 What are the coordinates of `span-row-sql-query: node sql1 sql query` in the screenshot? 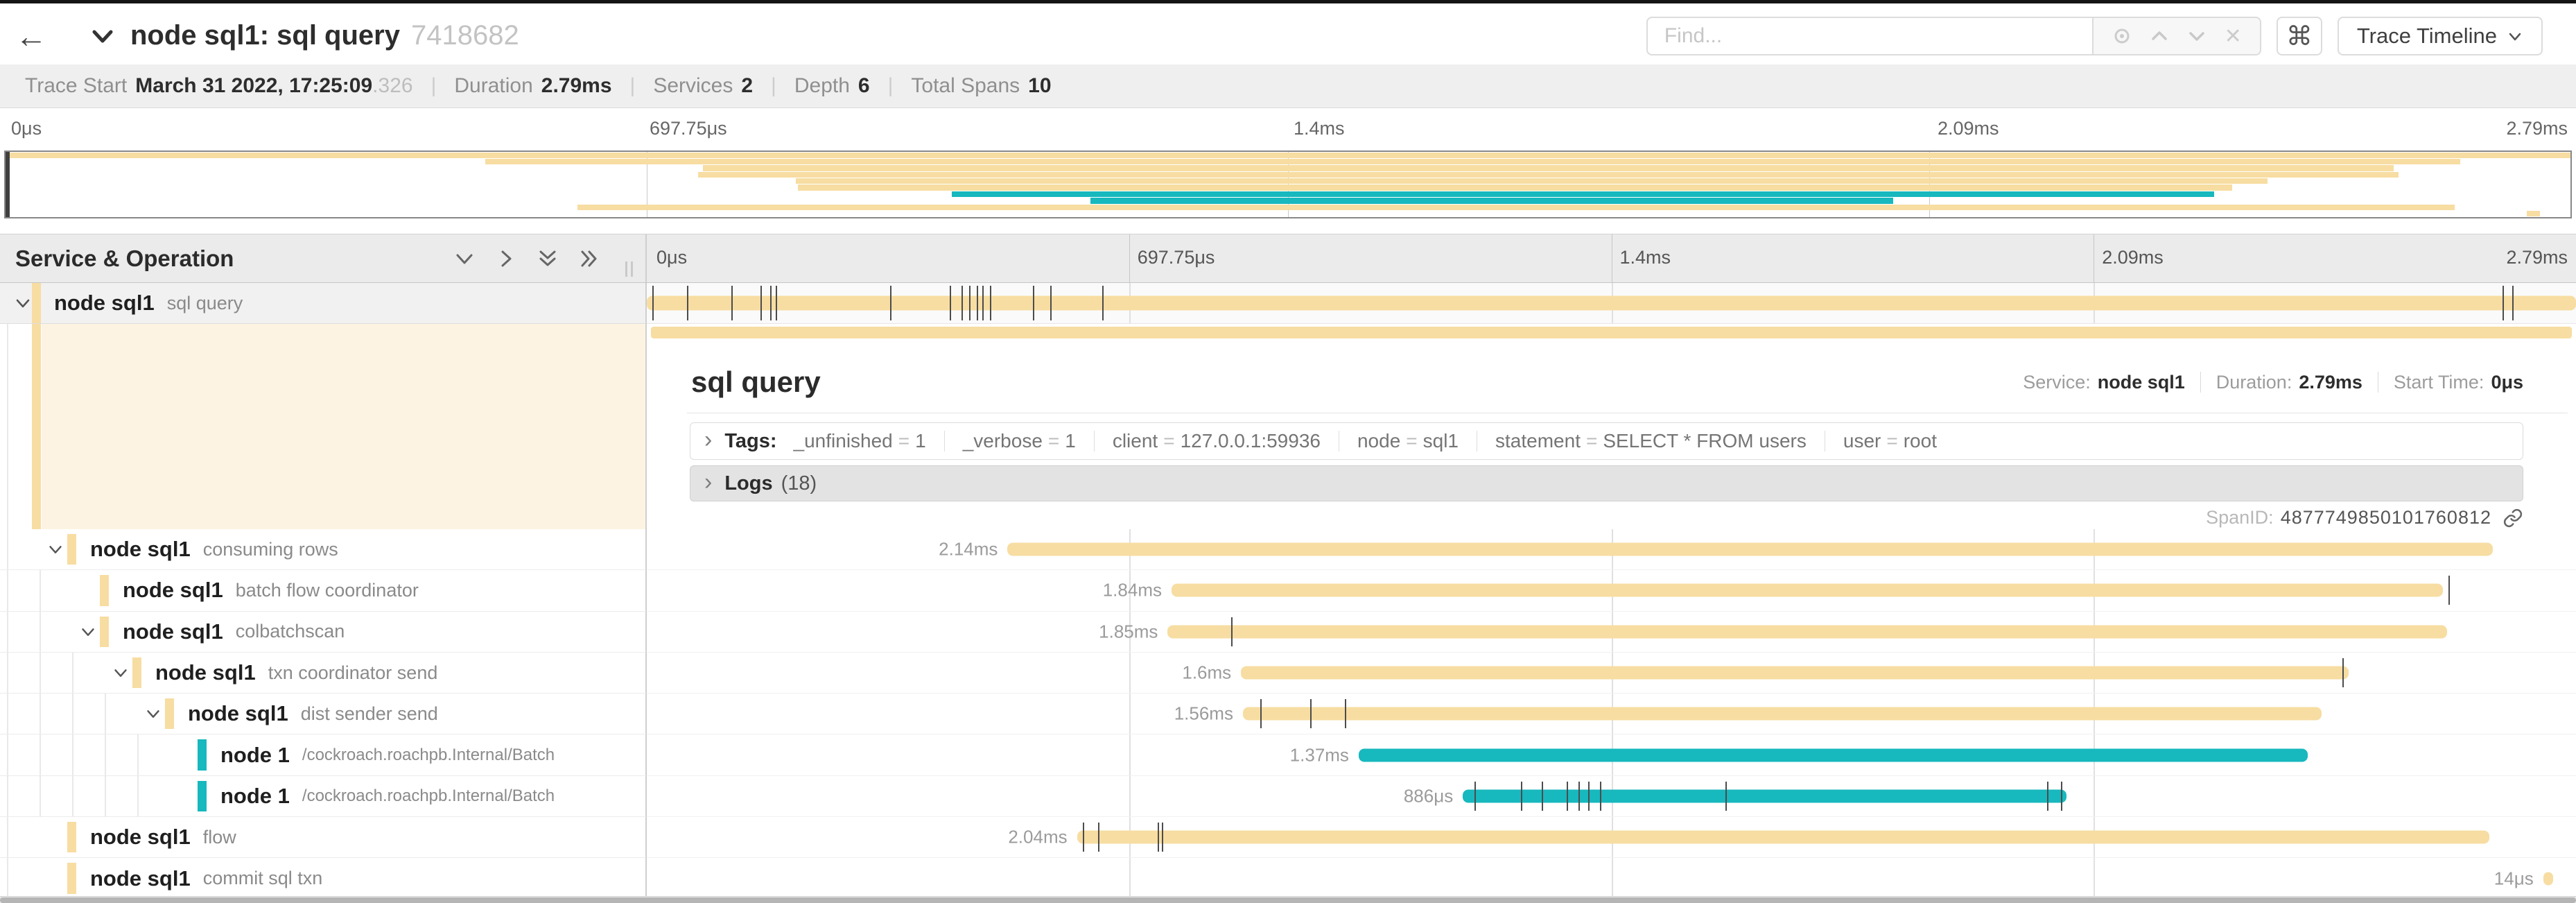 It's located at (1288, 303).